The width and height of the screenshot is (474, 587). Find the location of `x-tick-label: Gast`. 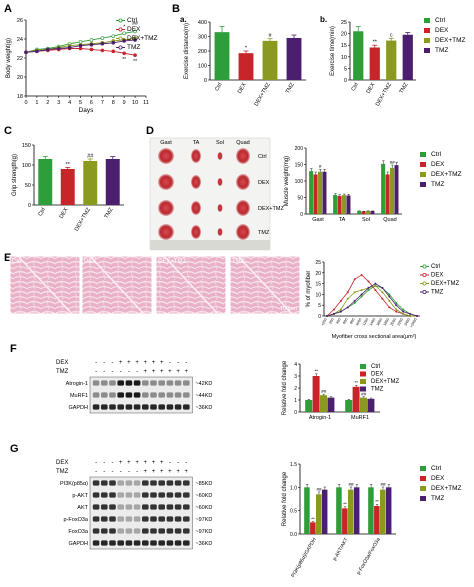

x-tick-label: Gast is located at coordinates (318, 220).